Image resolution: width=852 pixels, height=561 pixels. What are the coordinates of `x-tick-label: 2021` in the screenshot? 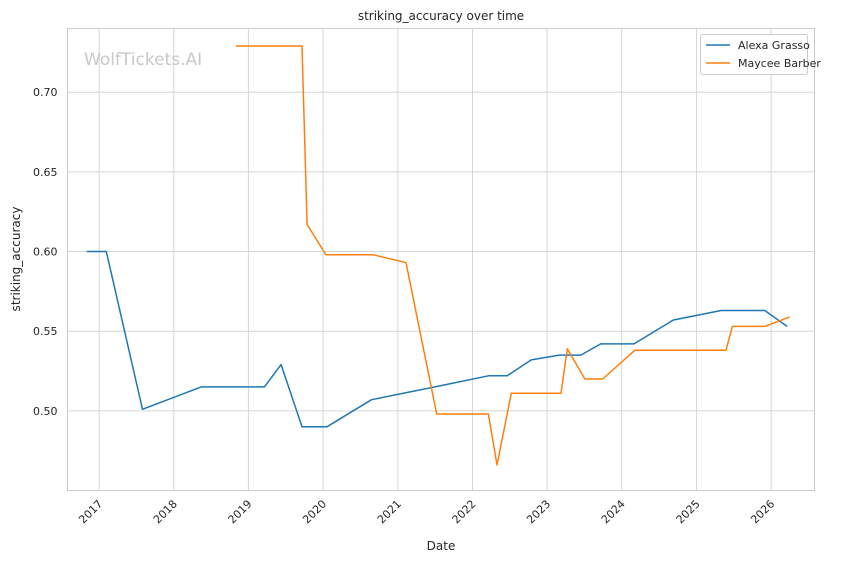 It's located at (389, 511).